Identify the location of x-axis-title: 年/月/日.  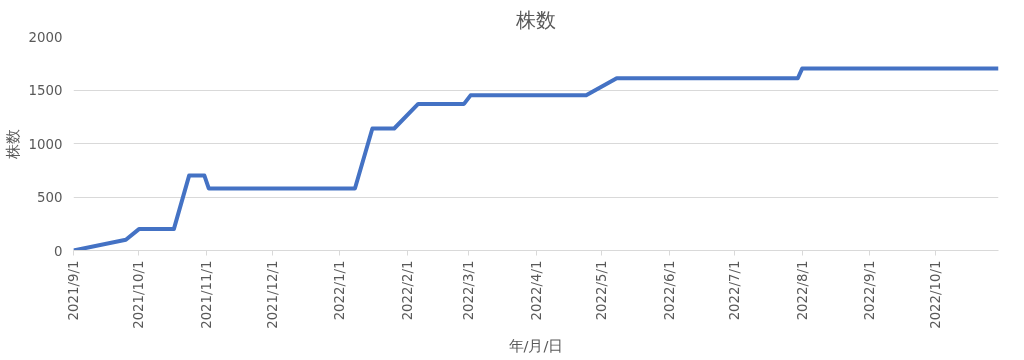
(536, 345).